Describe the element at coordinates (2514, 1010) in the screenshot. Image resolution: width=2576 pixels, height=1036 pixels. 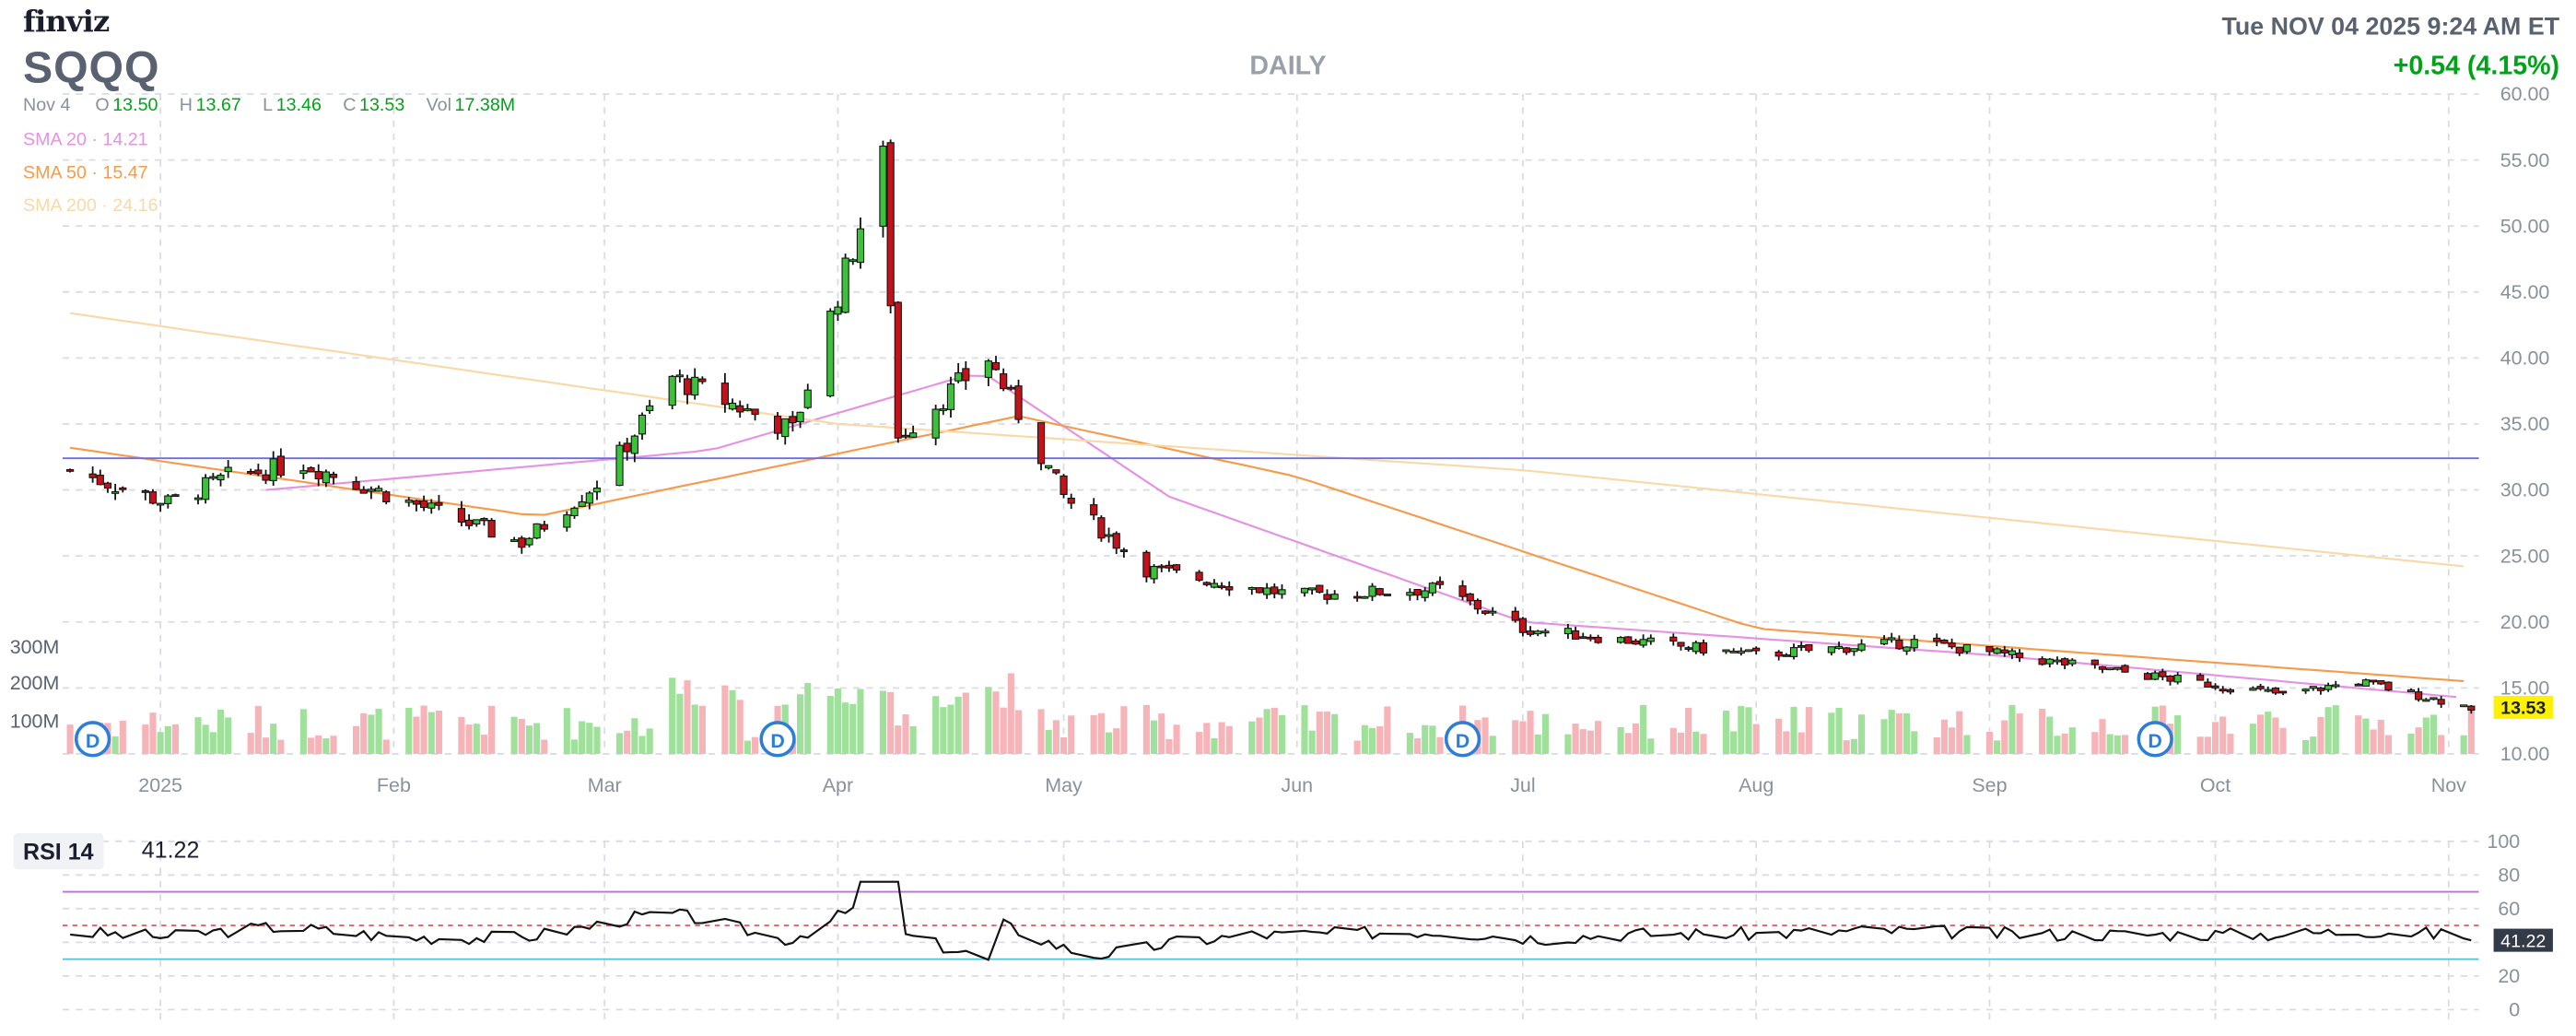
I see `rsi-tick-label: 0` at that location.